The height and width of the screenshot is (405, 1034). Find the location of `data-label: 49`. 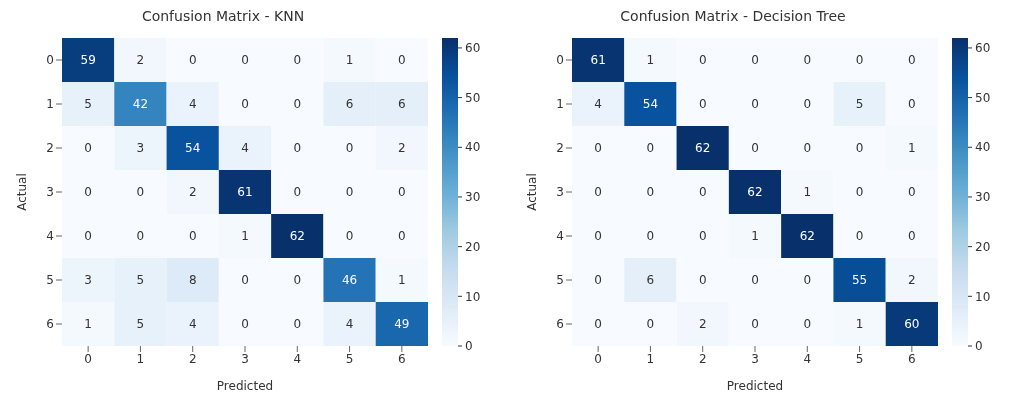

data-label: 49 is located at coordinates (402, 324).